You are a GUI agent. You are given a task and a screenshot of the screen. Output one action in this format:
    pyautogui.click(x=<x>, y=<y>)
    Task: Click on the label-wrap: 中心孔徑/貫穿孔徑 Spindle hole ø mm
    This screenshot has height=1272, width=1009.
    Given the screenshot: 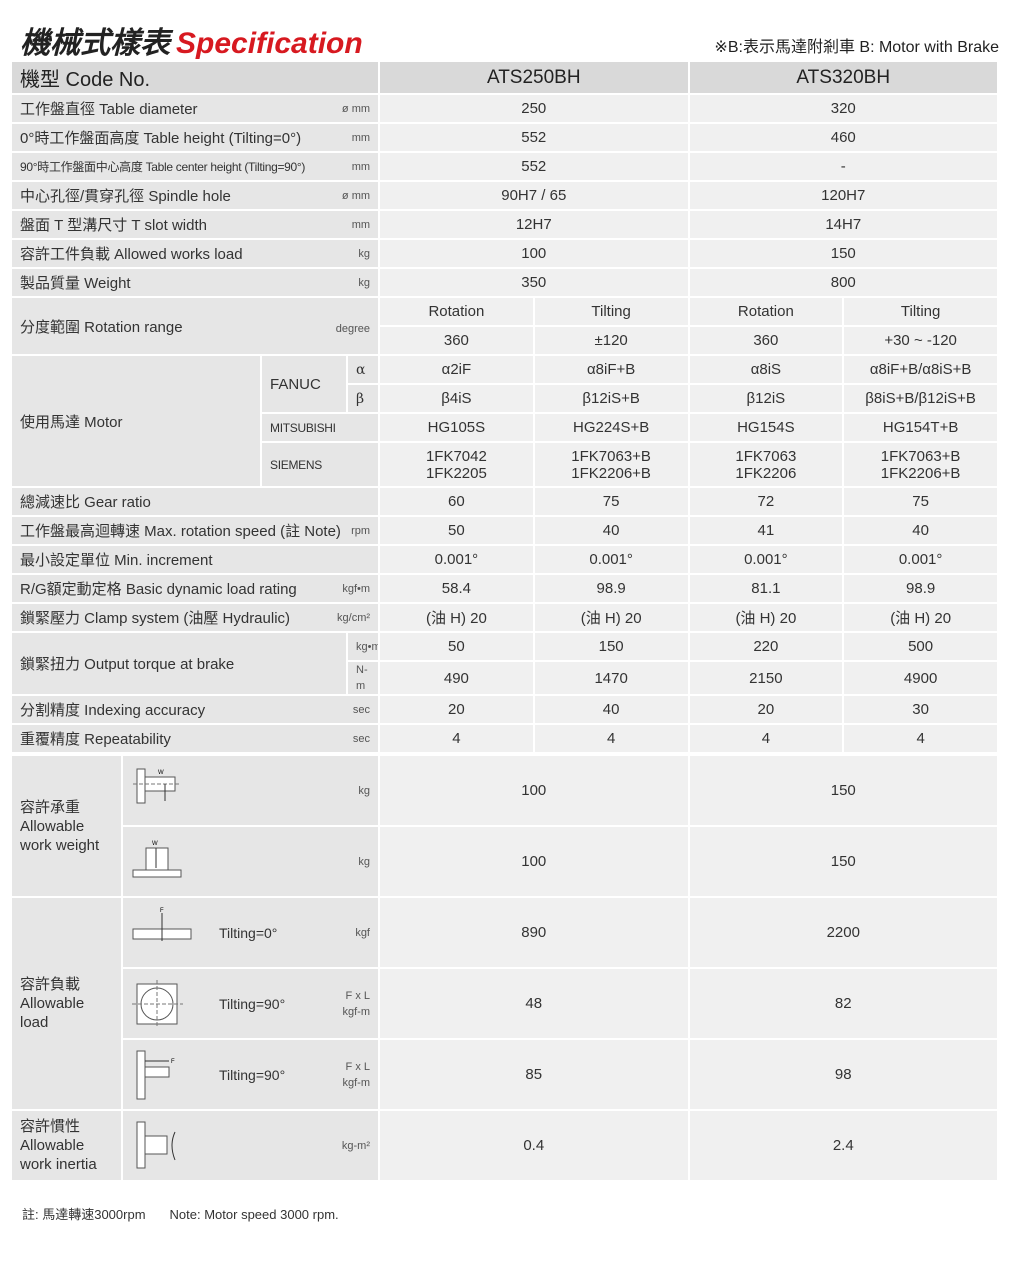 What is the action you would take?
    pyautogui.click(x=195, y=195)
    